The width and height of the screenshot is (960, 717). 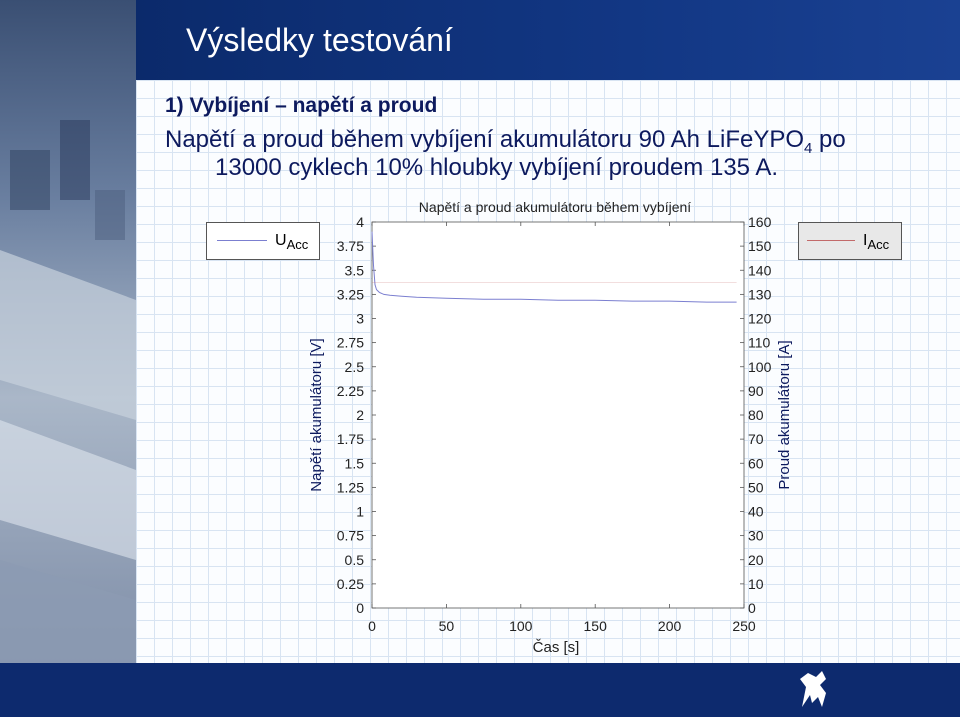 What do you see at coordinates (360, 415) in the screenshot?
I see `y-tick-label: 2` at bounding box center [360, 415].